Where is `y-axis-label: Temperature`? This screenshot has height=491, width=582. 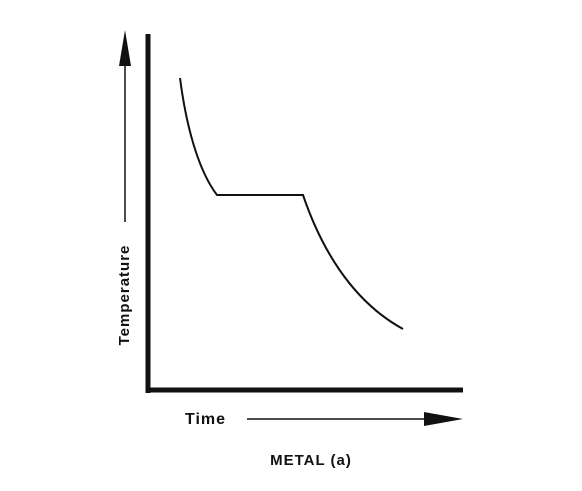 y-axis-label: Temperature is located at coordinates (124, 295).